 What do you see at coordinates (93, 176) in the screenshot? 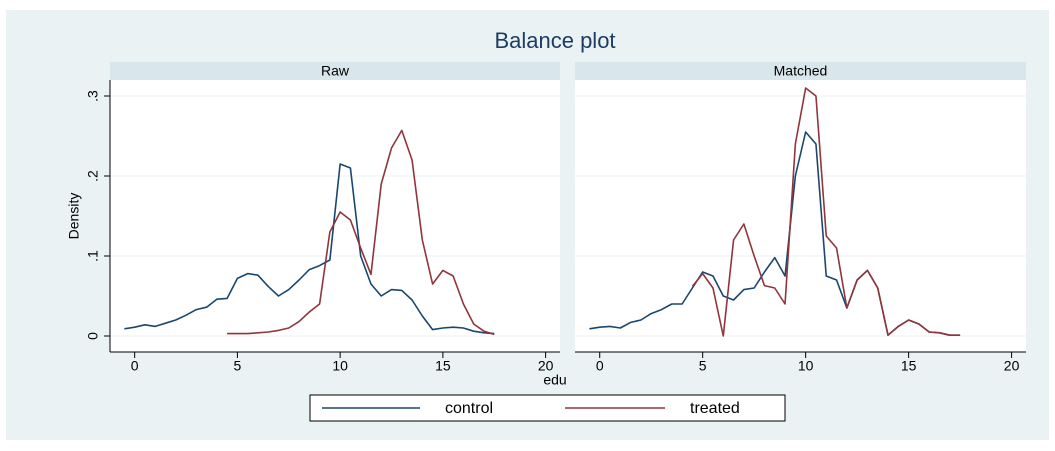
I see `y-tick-label: .2` at bounding box center [93, 176].